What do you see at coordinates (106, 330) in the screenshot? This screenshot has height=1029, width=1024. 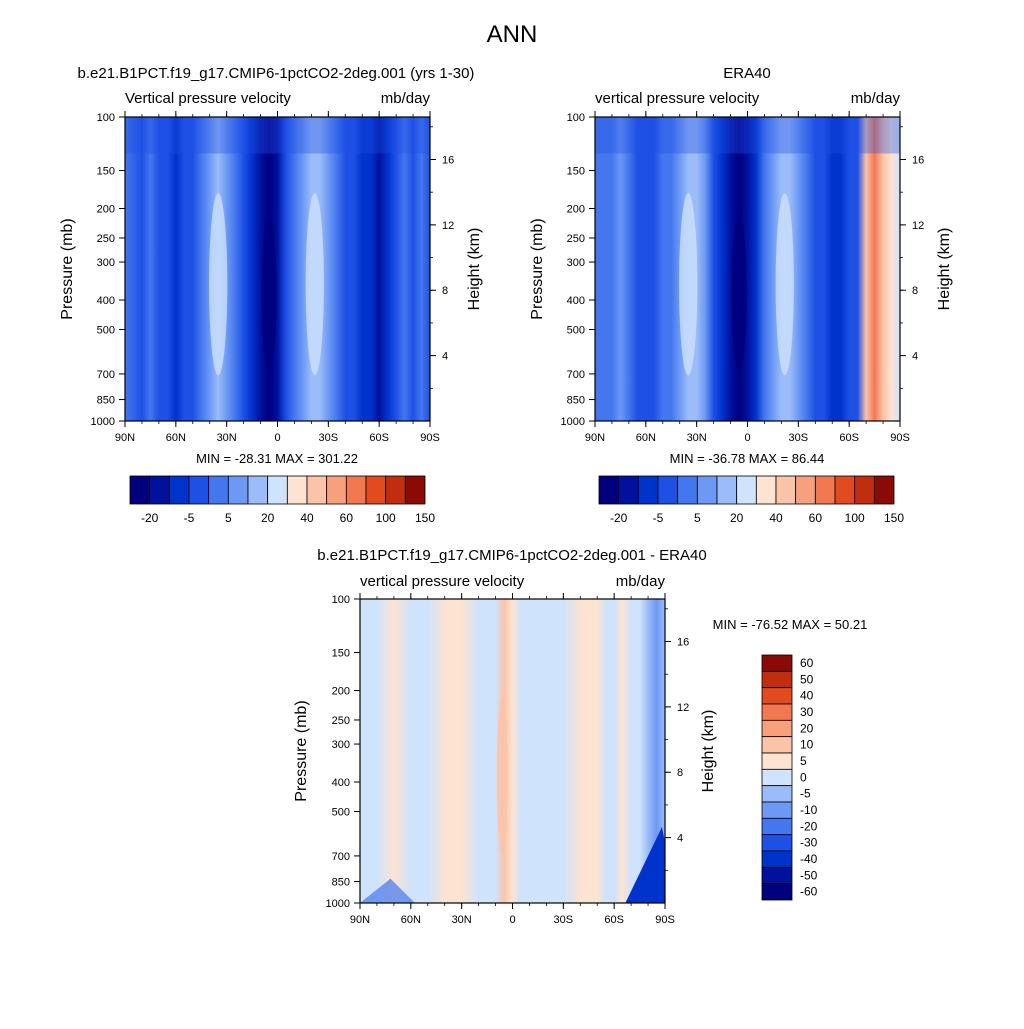 I see `y-tick-label: 500` at bounding box center [106, 330].